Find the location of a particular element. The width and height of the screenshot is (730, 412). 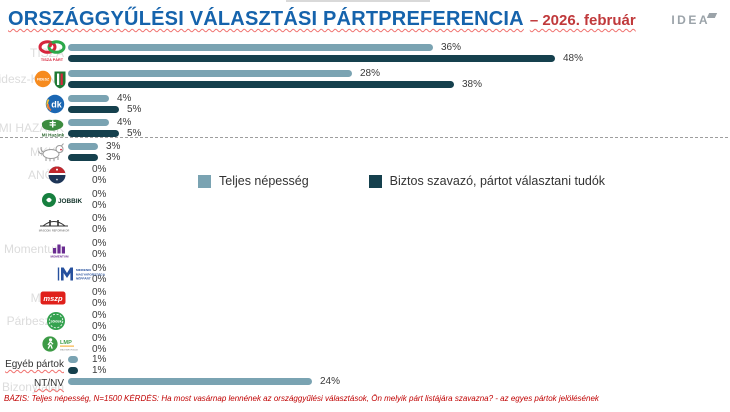

page-title: ORSZÁGGYŰLÉSI VÁLASZTÁSI PÁRTPREFERENCIA is located at coordinates (266, 19).